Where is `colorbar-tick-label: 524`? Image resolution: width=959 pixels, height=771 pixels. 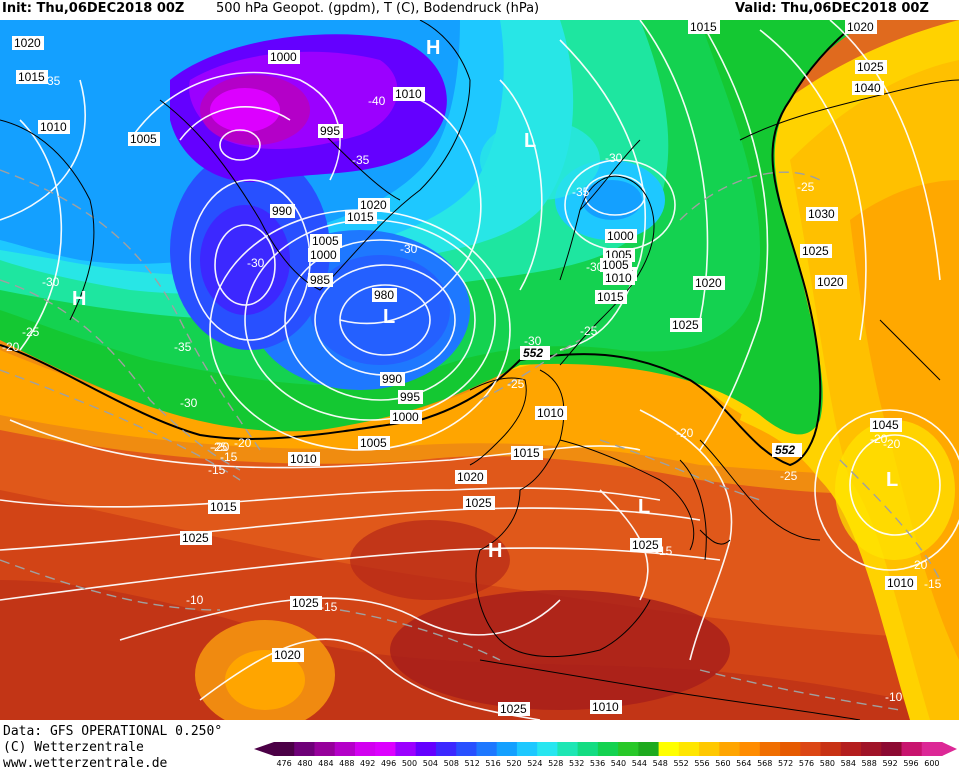 colorbar-tick-label: 524 is located at coordinates (534, 763).